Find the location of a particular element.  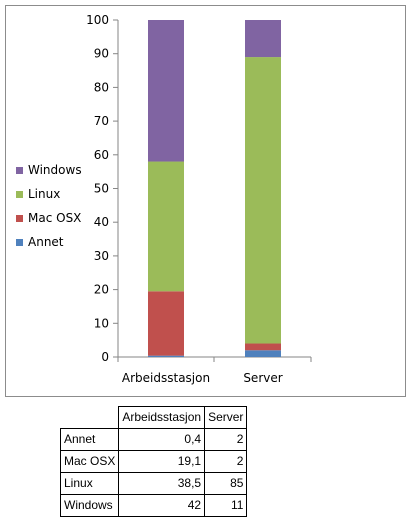

legend-item-annet: Annet is located at coordinates (49, 242).